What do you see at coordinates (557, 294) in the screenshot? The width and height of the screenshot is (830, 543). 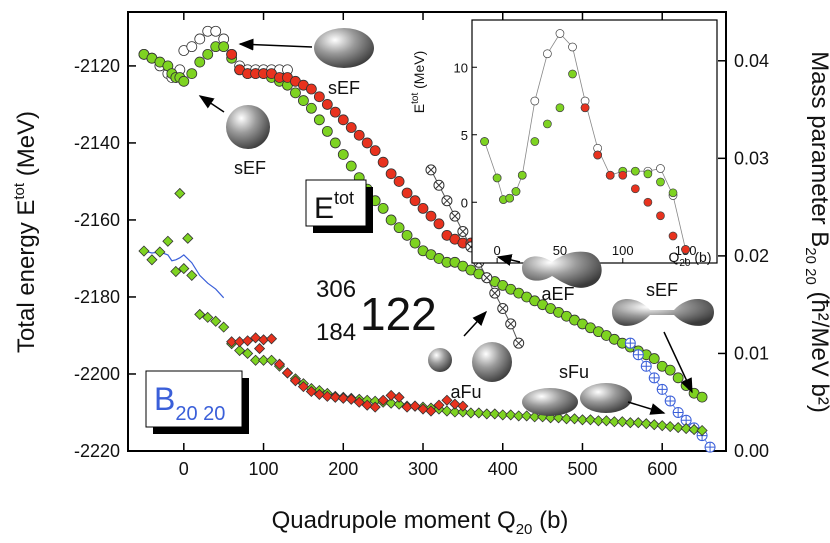 I see `shape-aEF-label: aEF` at bounding box center [557, 294].